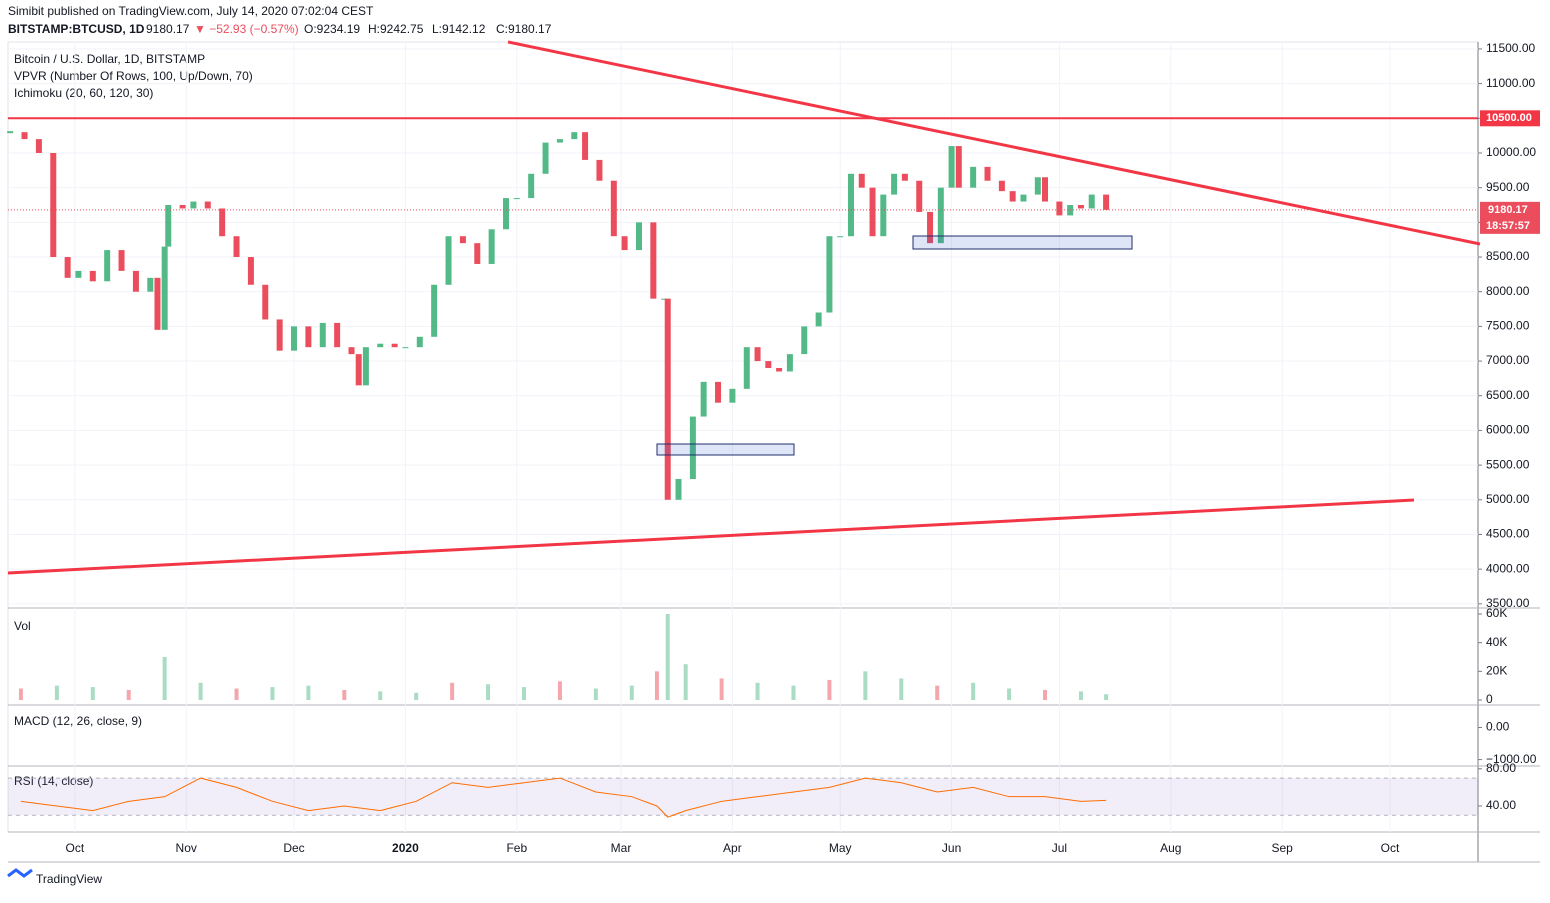  I want to click on level-label: 10500.00, so click(1509, 118).